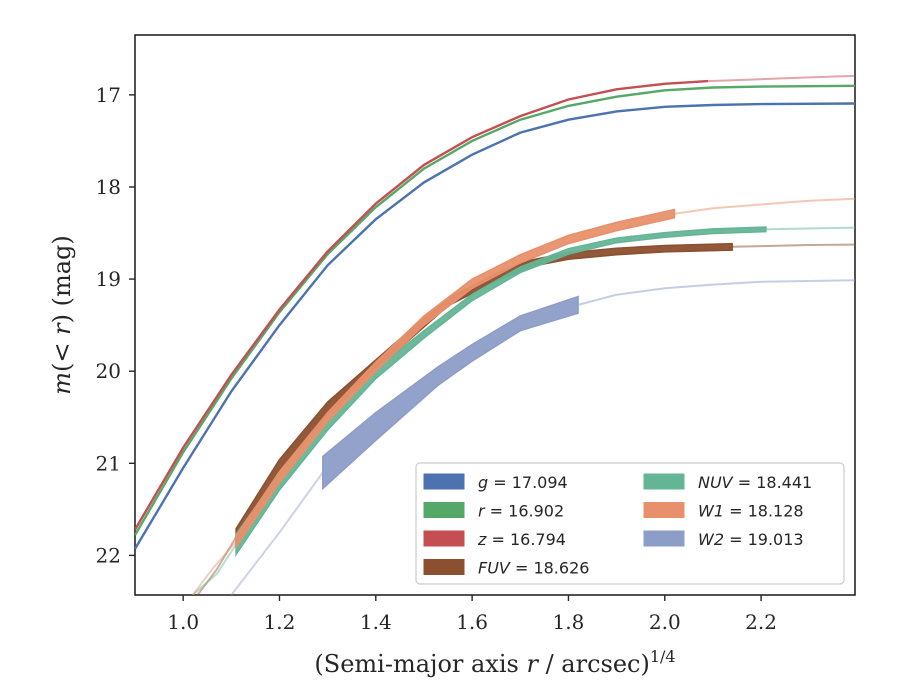 The width and height of the screenshot is (900, 700). Describe the element at coordinates (376, 622) in the screenshot. I see `x-tick-label: 1.4` at that location.